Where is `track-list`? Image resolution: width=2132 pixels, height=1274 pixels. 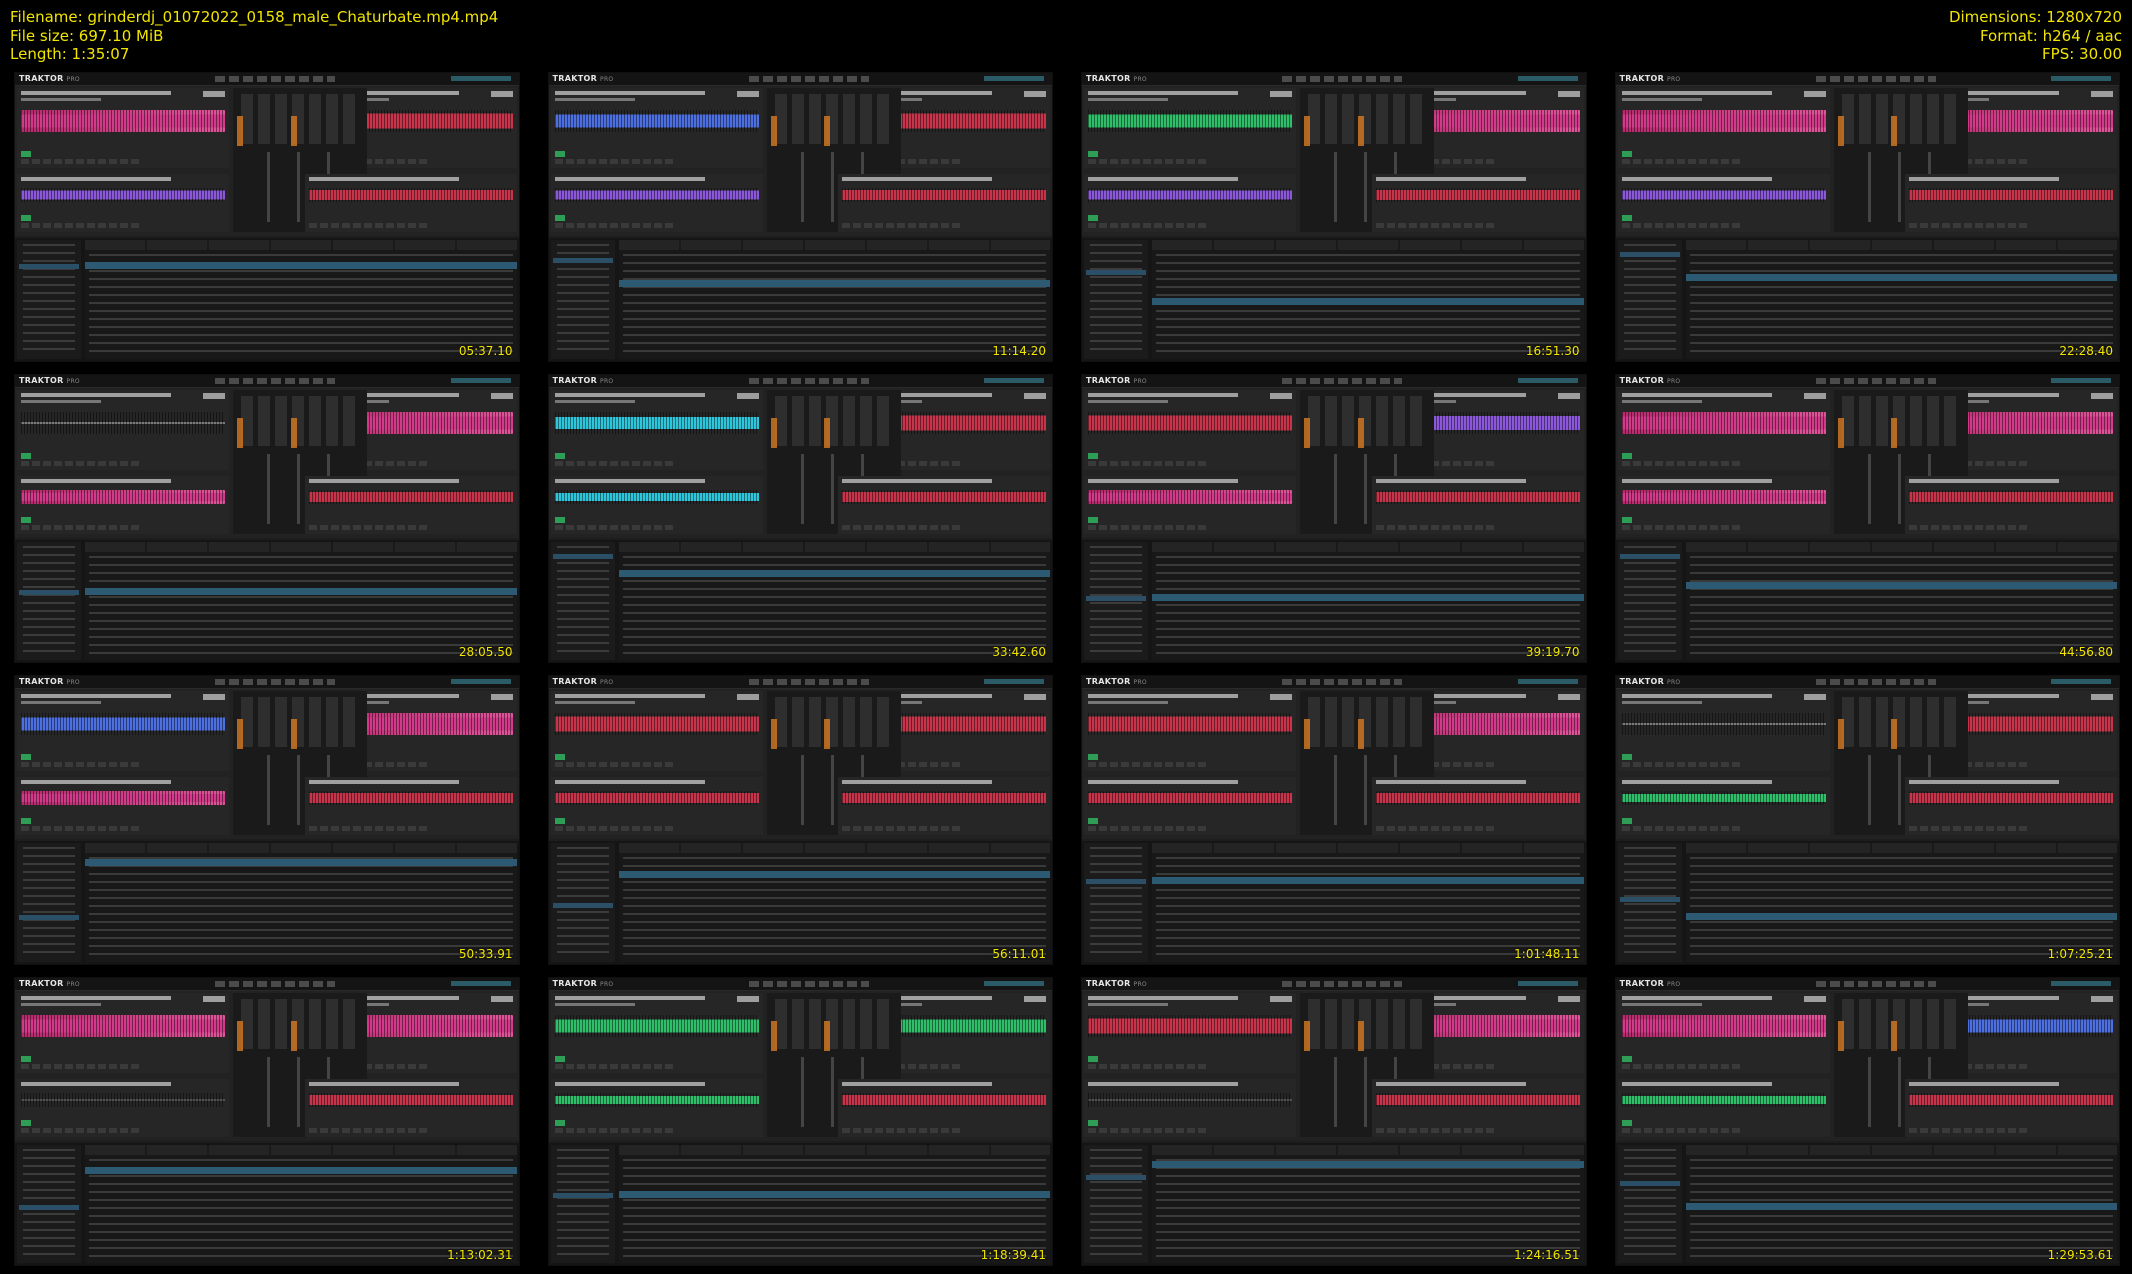
track-list is located at coordinates (834, 299).